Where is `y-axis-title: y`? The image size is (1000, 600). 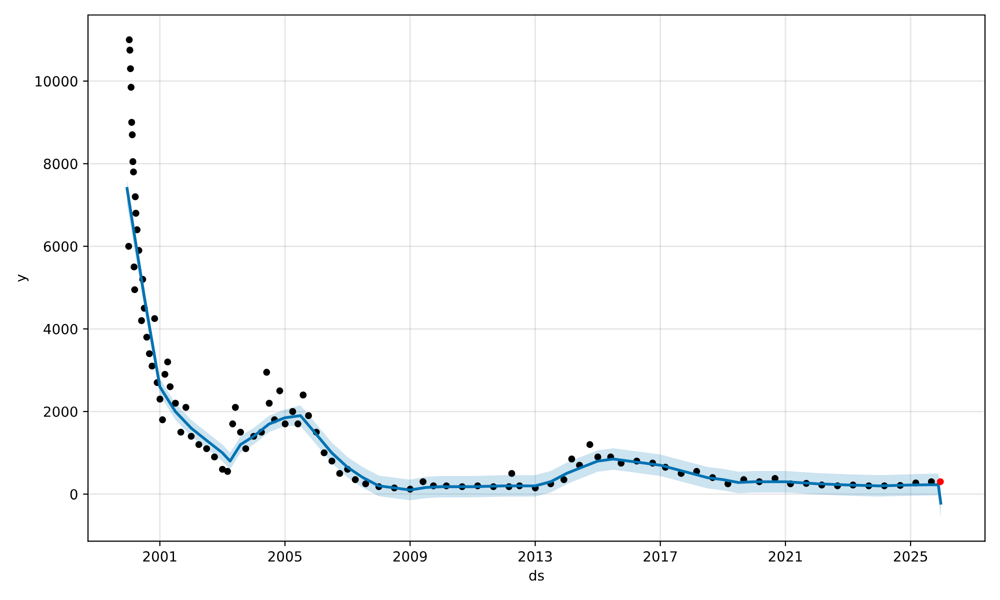 y-axis-title: y is located at coordinates (23, 278).